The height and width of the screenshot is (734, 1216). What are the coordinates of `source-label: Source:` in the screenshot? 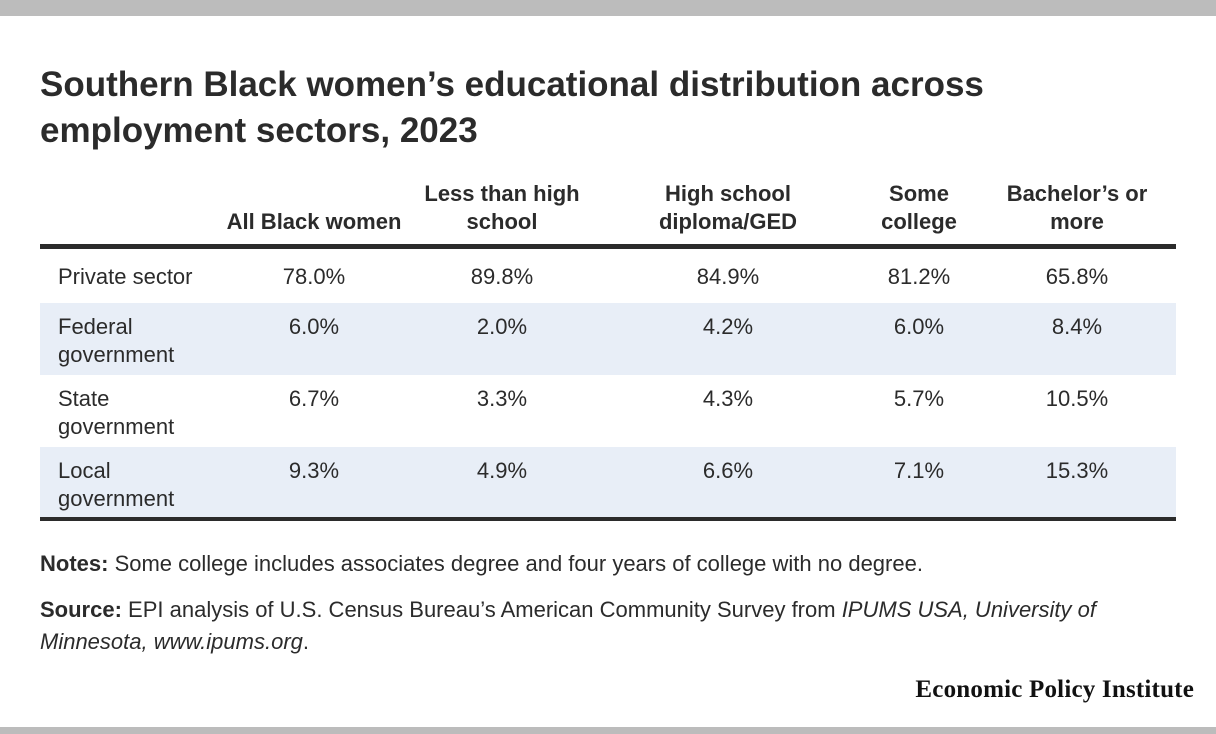 It's located at (81, 609).